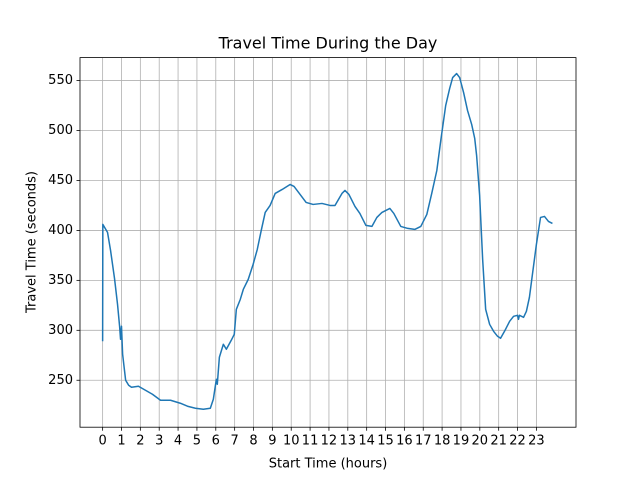  I want to click on x-tick-label: 17, so click(423, 441).